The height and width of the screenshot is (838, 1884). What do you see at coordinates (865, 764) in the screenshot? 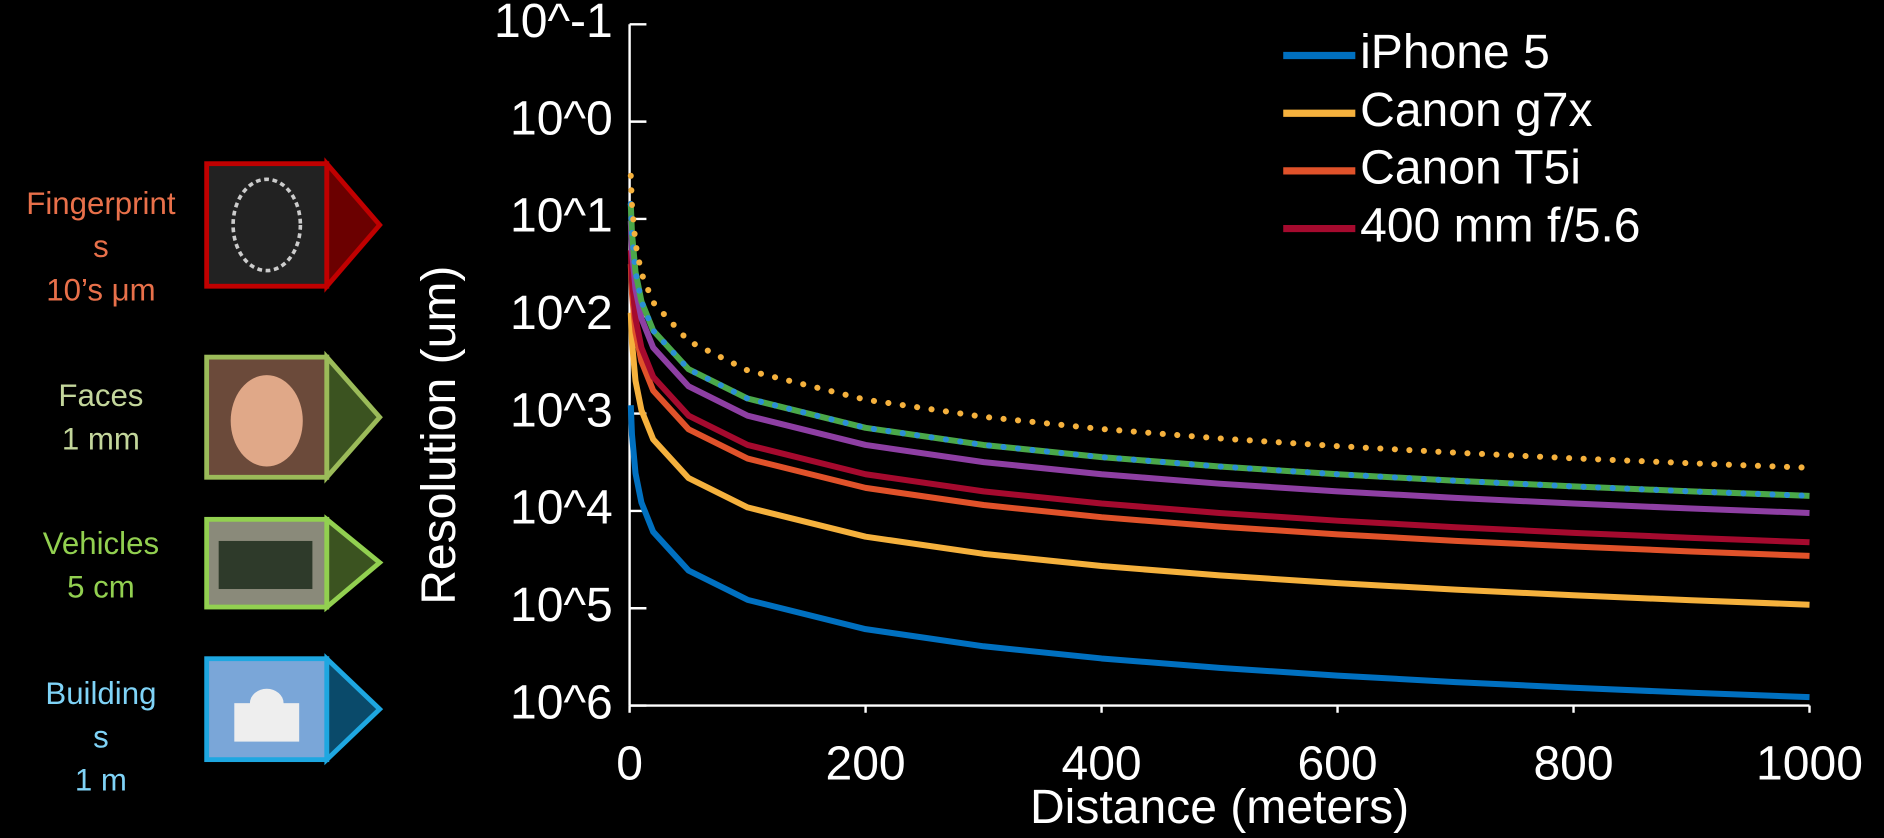
I see `x-tick-label: 200` at bounding box center [865, 764].